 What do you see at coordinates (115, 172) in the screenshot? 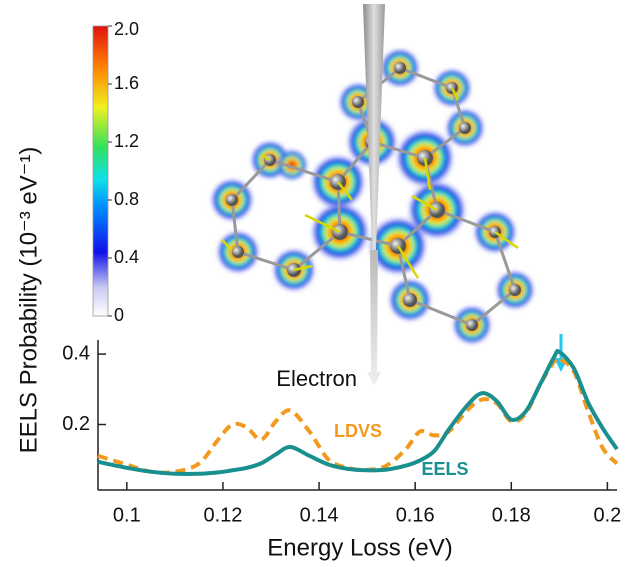
I see `colorbar: 0 0.4 0.8 1.2 1.6 2.0` at bounding box center [115, 172].